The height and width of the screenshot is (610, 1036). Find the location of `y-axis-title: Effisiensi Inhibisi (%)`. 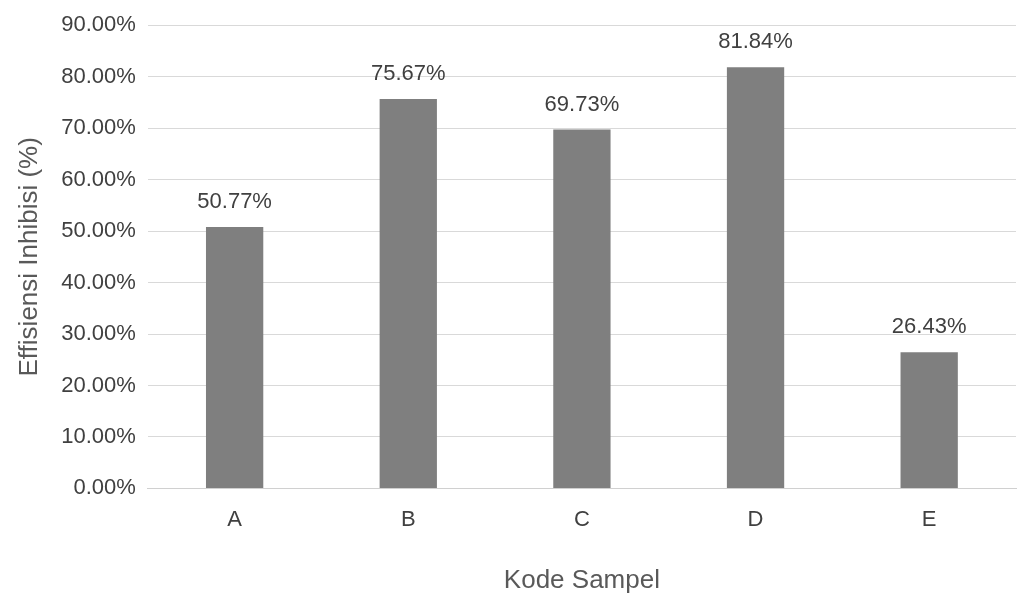

y-axis-title: Effisiensi Inhibisi (%) is located at coordinates (27, 257).